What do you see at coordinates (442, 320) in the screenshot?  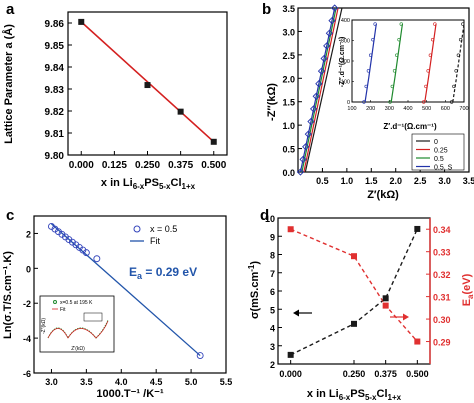 I see `panel-d-ytick-right-label: 0.30` at bounding box center [442, 320].